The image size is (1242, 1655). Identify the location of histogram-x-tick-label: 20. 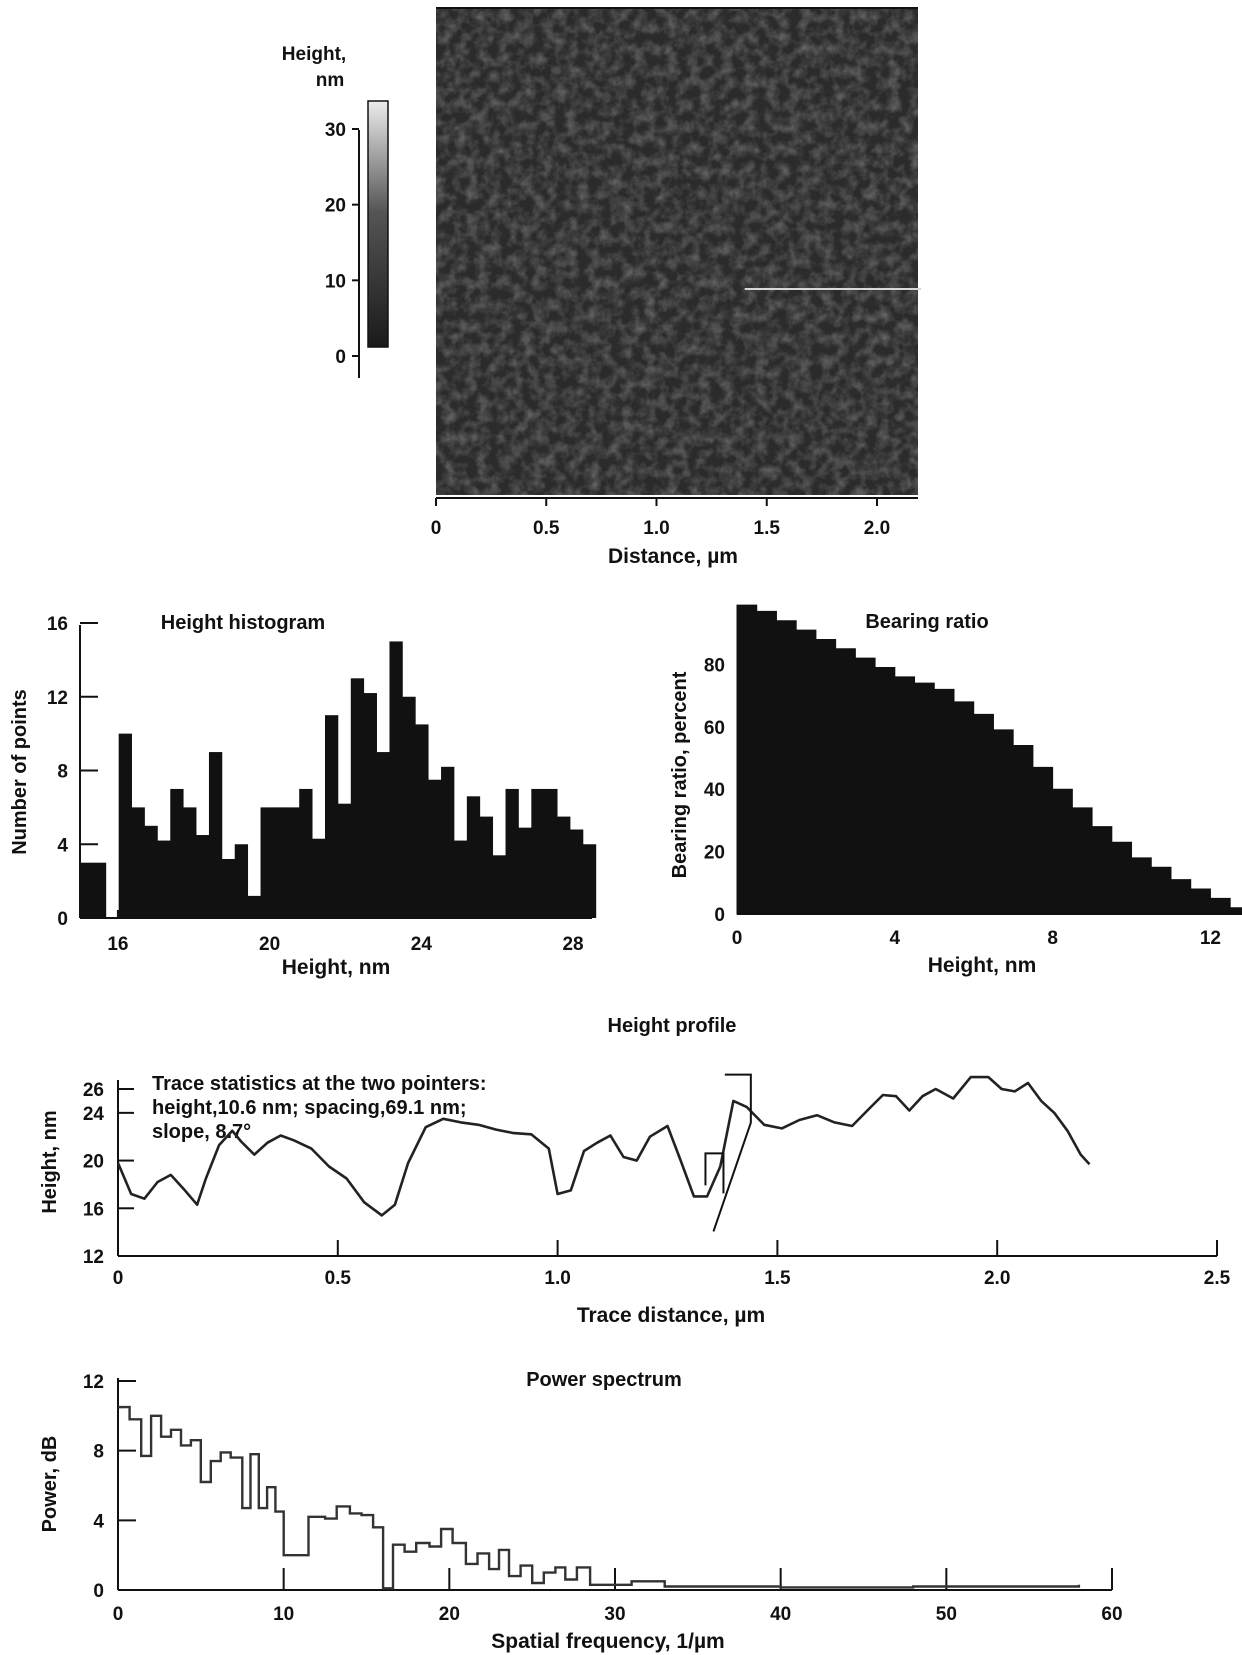
(269, 944).